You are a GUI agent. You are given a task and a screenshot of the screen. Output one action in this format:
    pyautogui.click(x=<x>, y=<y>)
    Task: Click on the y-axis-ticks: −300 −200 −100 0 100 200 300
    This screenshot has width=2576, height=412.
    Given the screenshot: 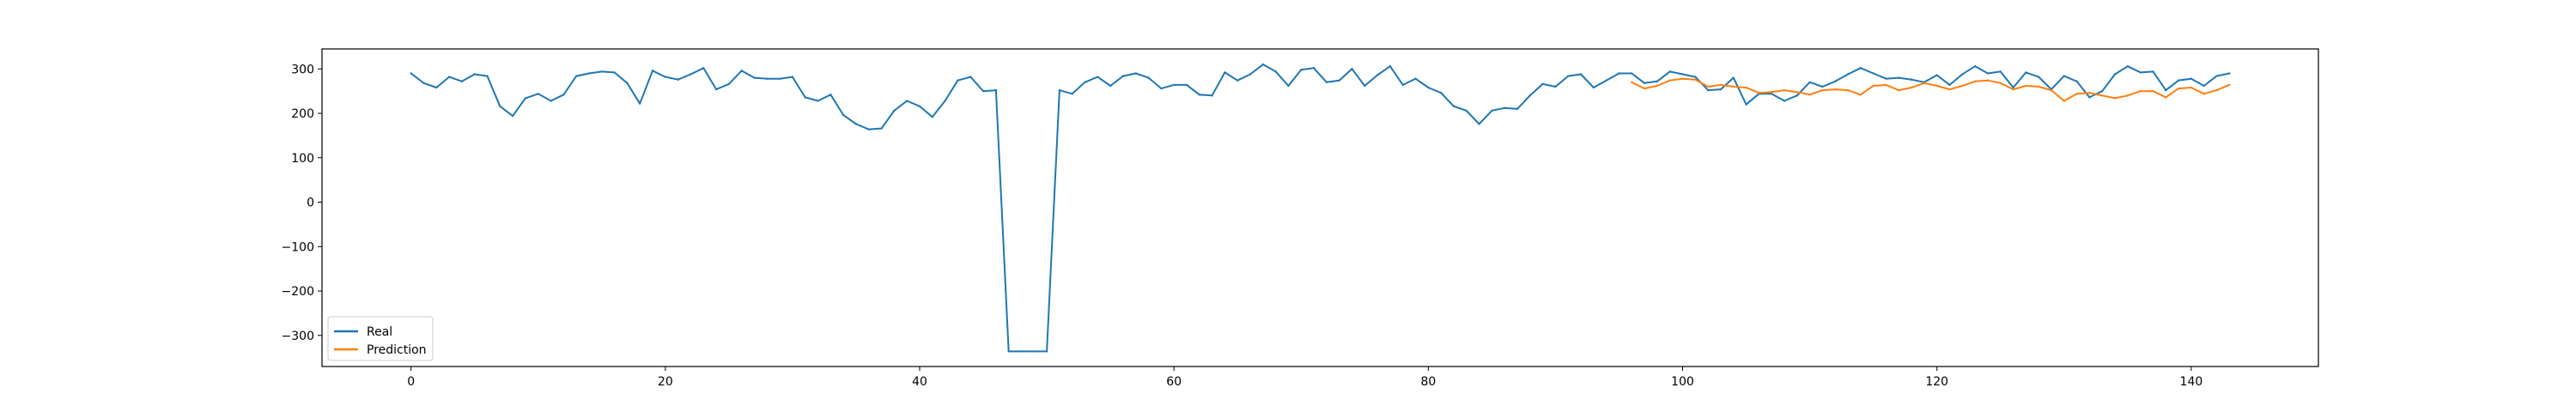 What is the action you would take?
    pyautogui.click(x=302, y=203)
    